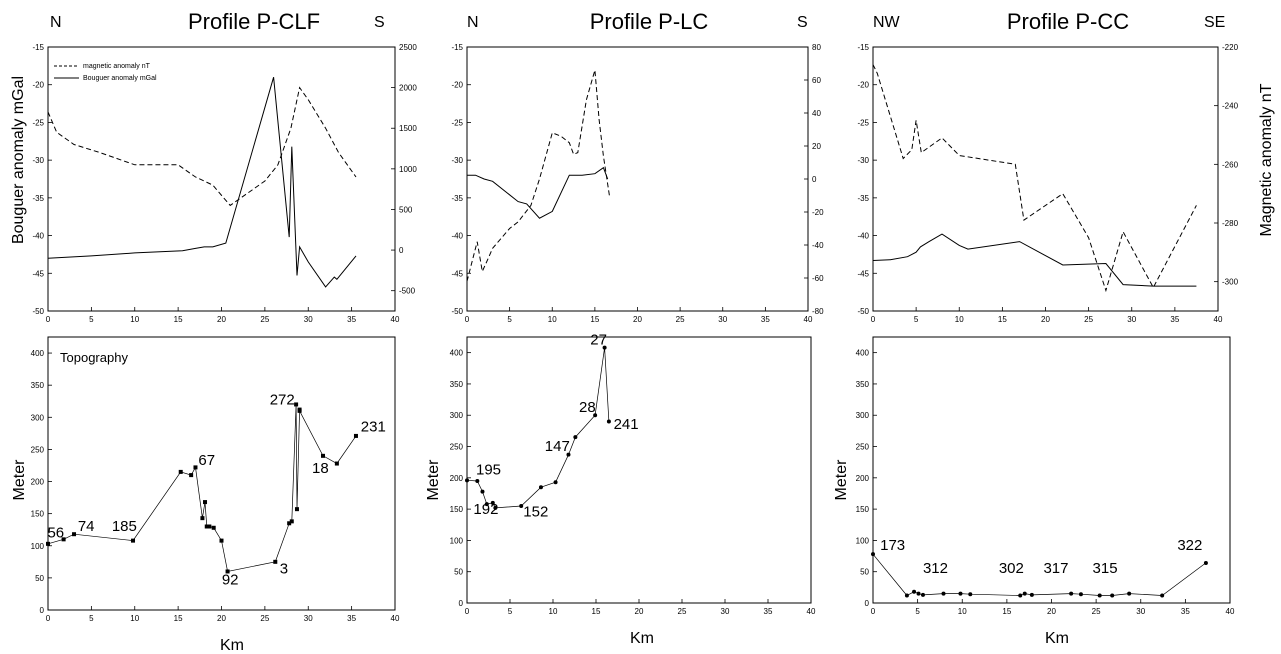  What do you see at coordinates (1214, 22) in the screenshot?
I see `profile-3-dir-right: SE` at bounding box center [1214, 22].